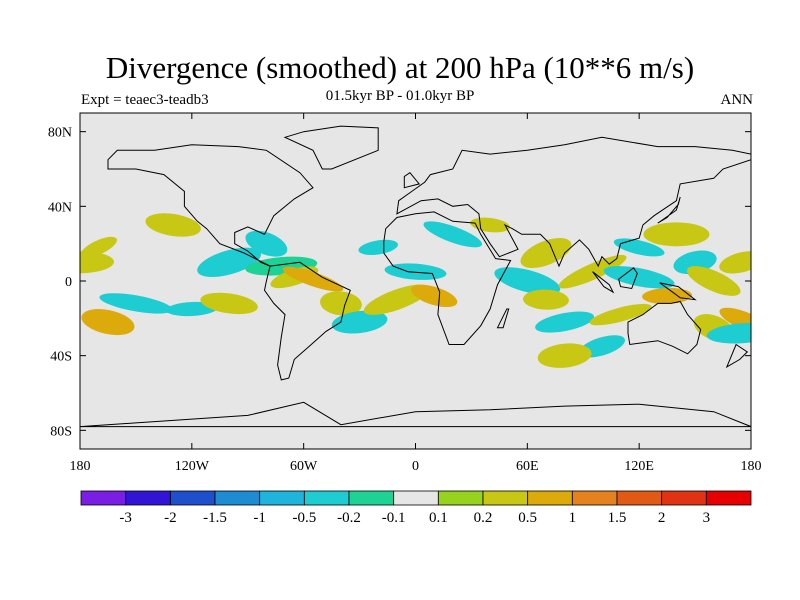 The width and height of the screenshot is (800, 600). Describe the element at coordinates (60, 207) in the screenshot. I see `y-tick-label: 40N` at that location.